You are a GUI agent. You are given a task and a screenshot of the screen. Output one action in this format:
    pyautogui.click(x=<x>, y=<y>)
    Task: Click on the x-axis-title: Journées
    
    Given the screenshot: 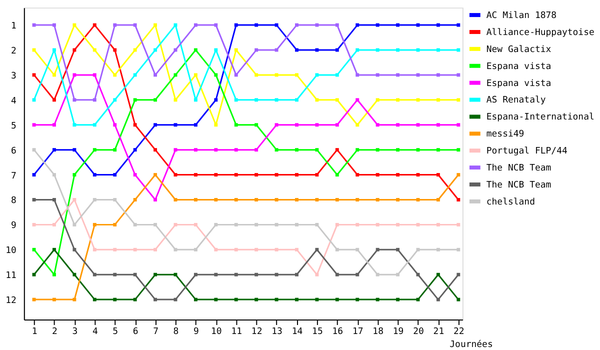 What is the action you would take?
    pyautogui.click(x=471, y=344)
    